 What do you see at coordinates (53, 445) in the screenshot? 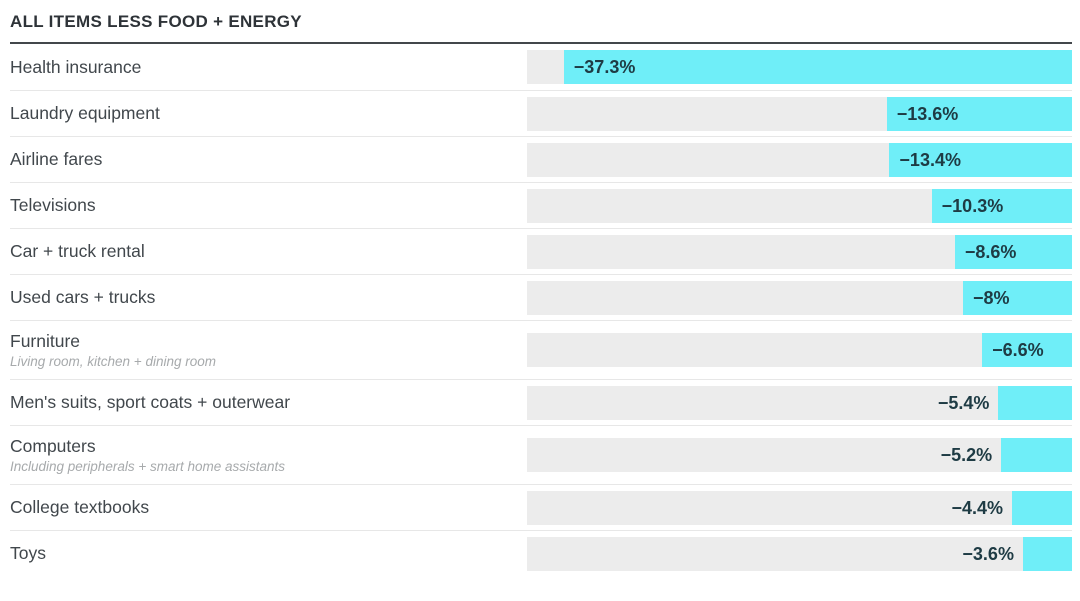
I see `row-label: Computers` at bounding box center [53, 445].